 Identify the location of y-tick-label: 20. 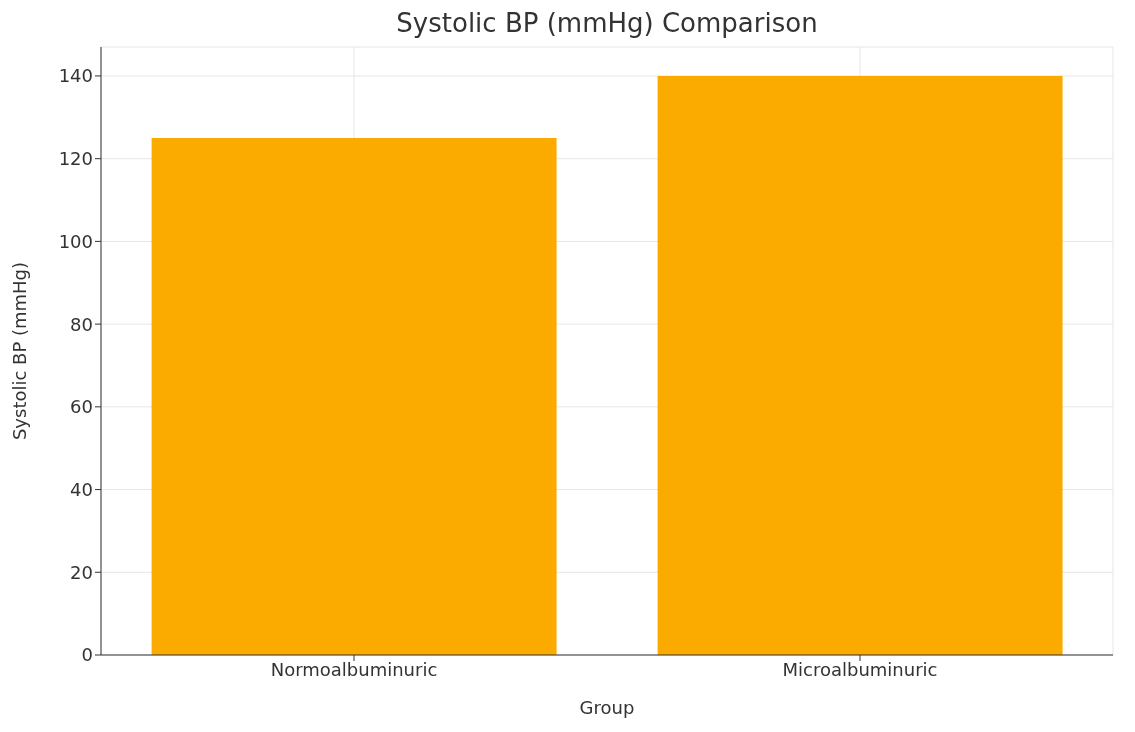
(81, 572).